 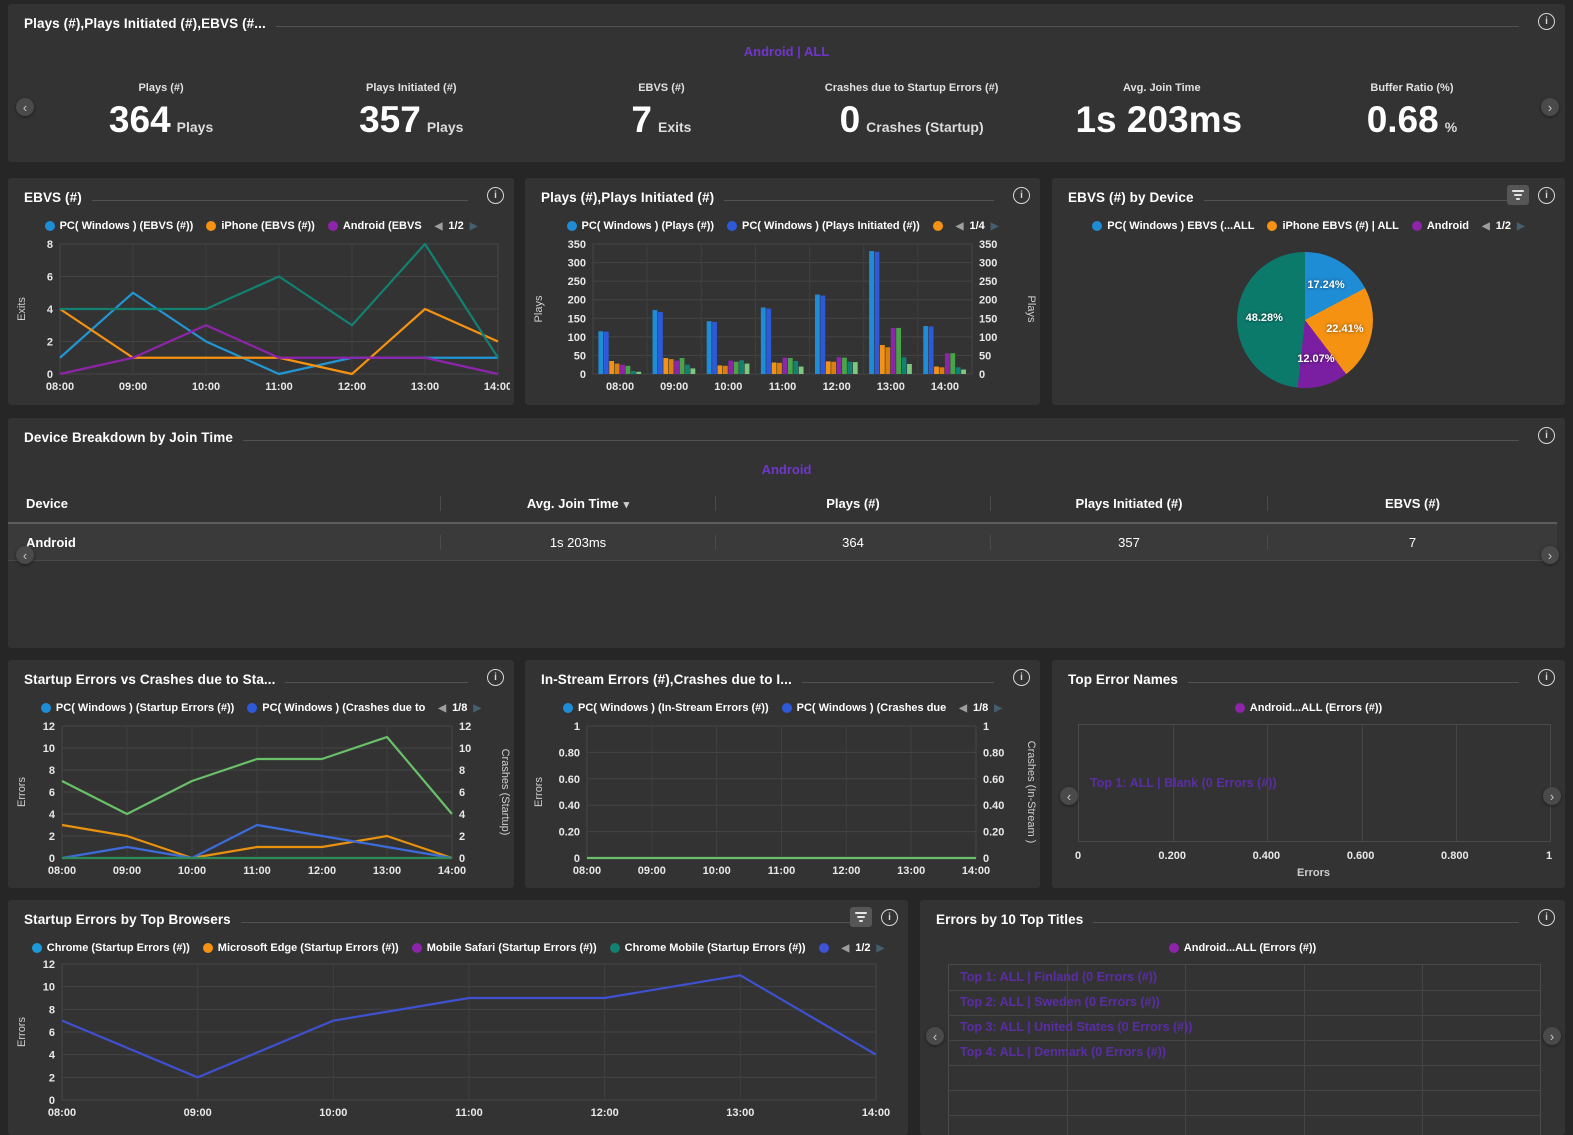 I want to click on svg-text: 09:00, so click(x=674, y=387).